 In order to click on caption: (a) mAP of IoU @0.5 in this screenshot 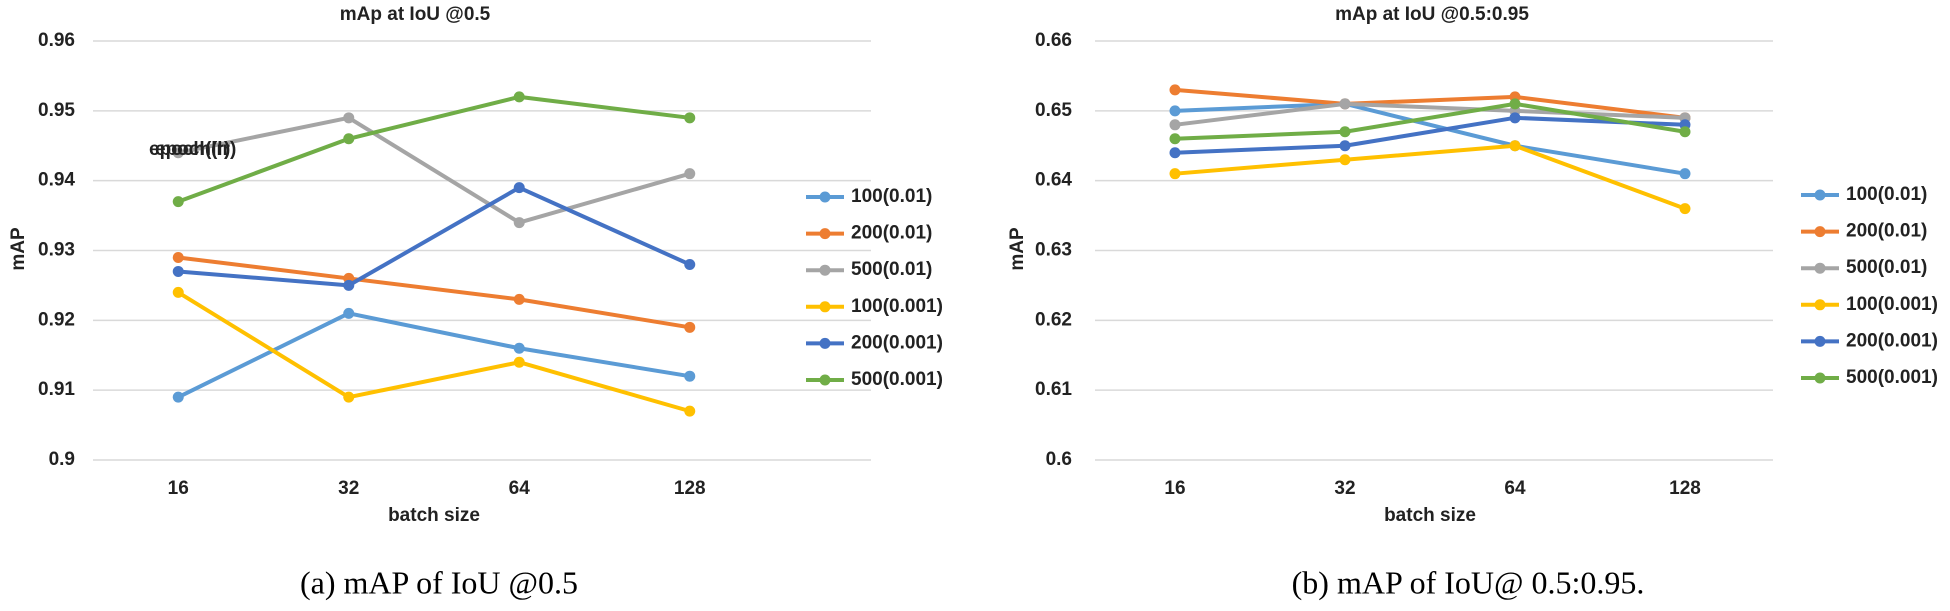, I will do `click(439, 582)`.